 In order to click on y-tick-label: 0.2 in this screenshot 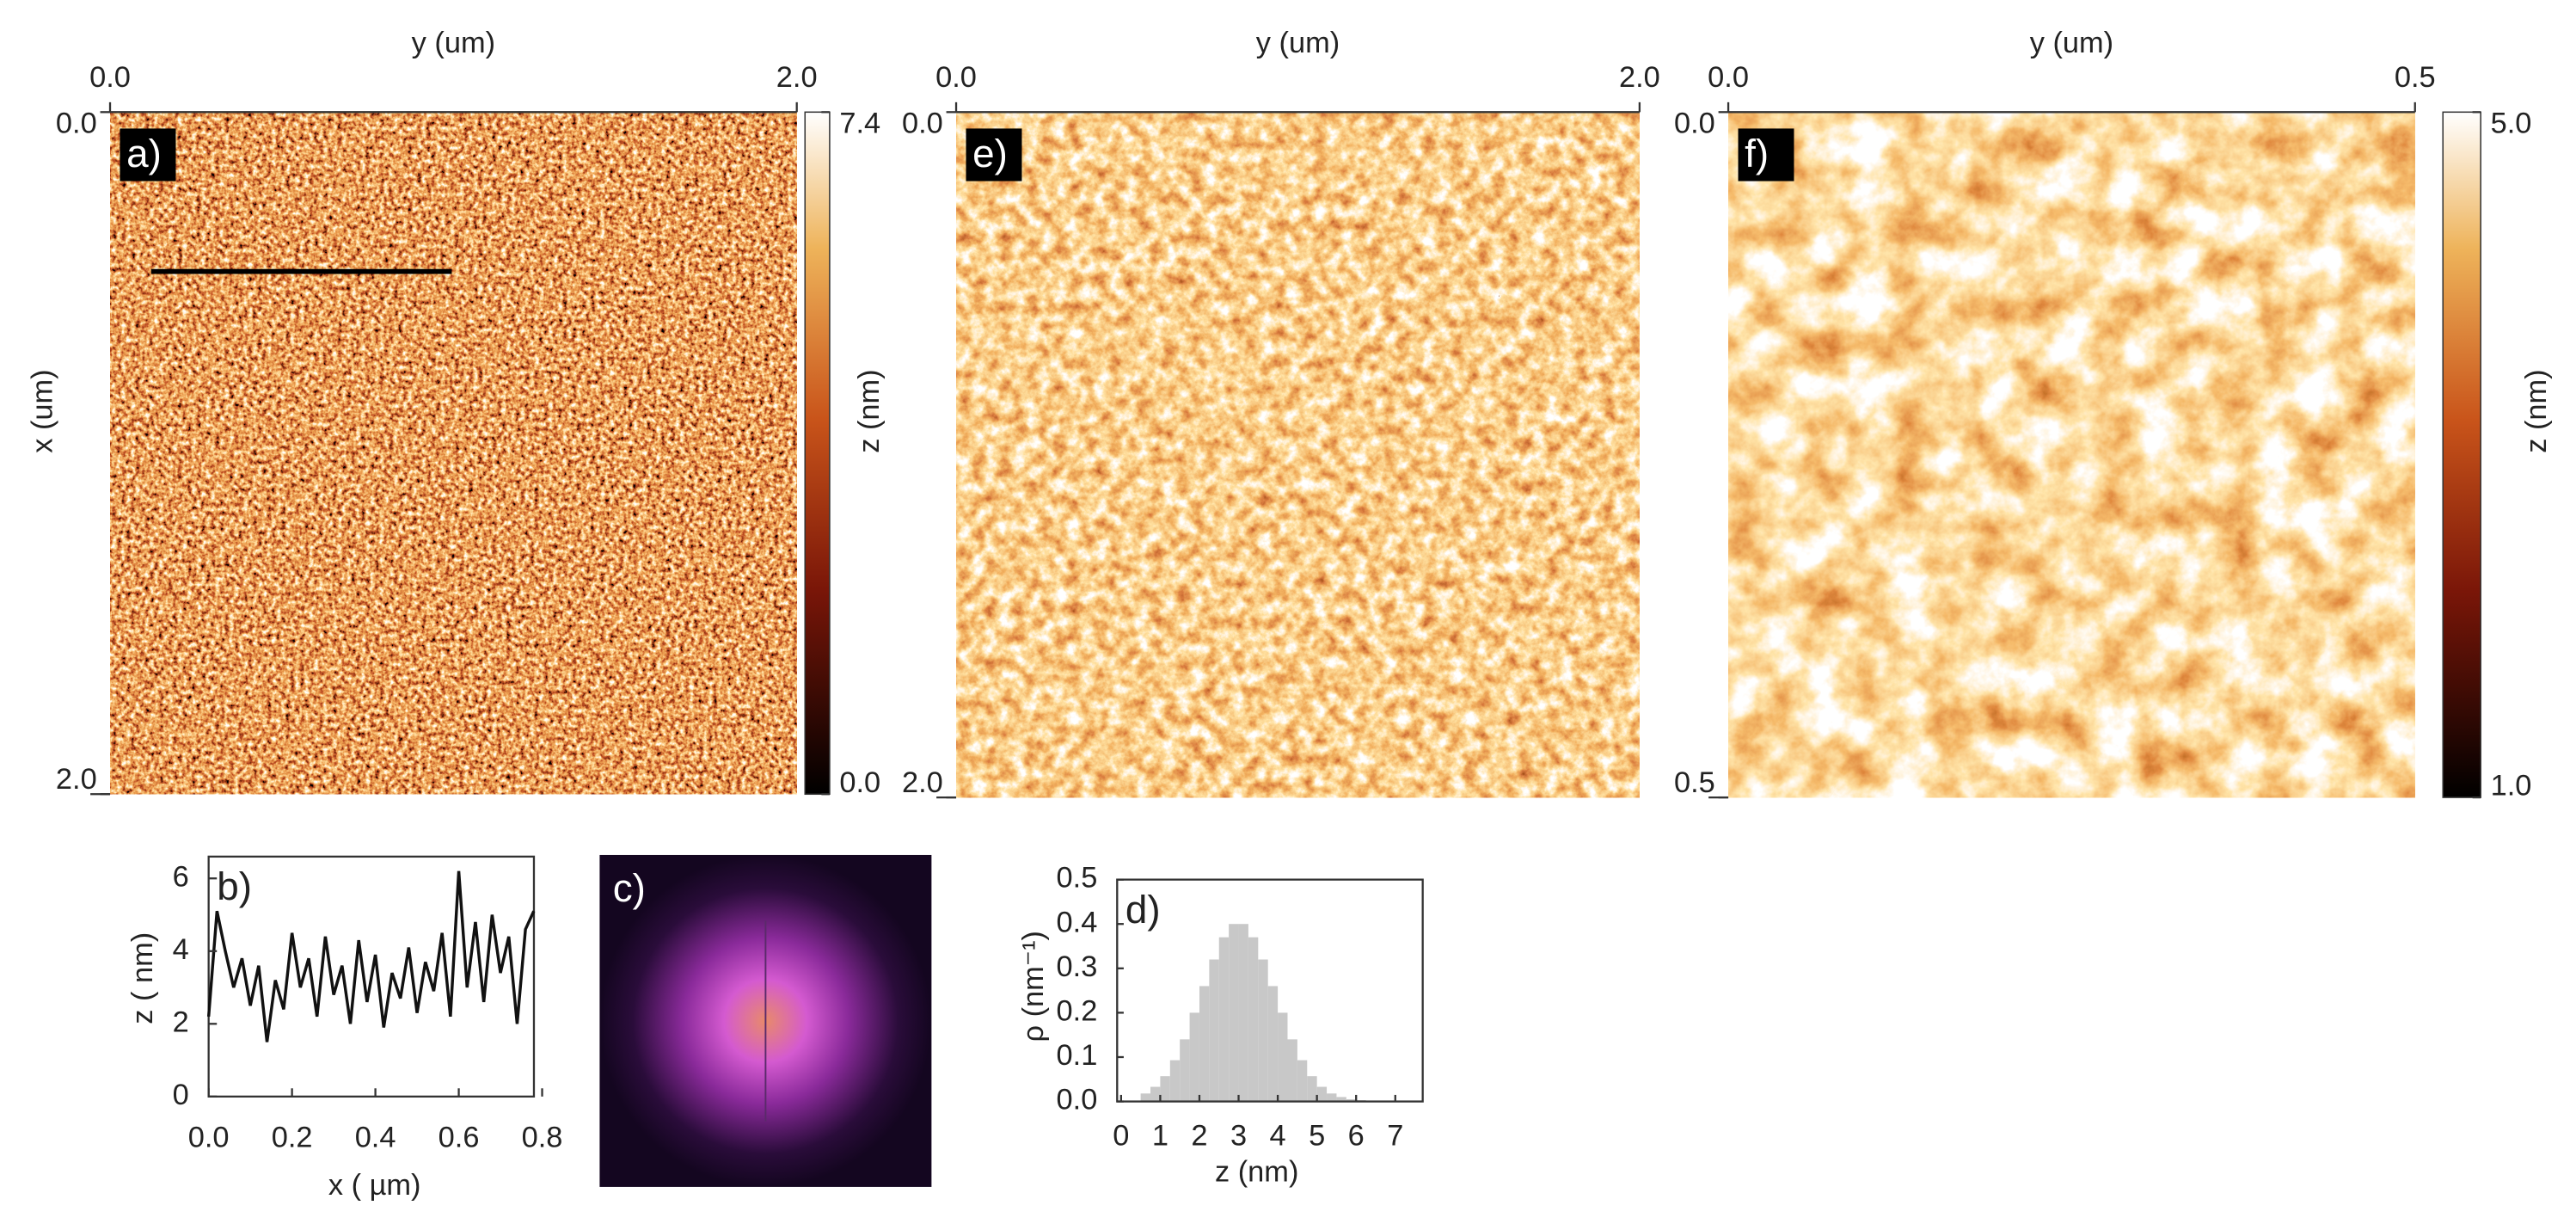, I will do `click(1077, 1010)`.